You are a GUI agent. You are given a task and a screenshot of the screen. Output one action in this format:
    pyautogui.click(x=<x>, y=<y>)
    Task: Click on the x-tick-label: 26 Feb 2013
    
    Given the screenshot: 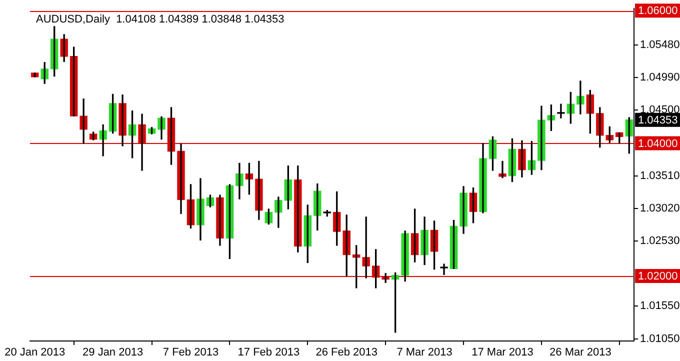 What is the action you would take?
    pyautogui.click(x=347, y=352)
    